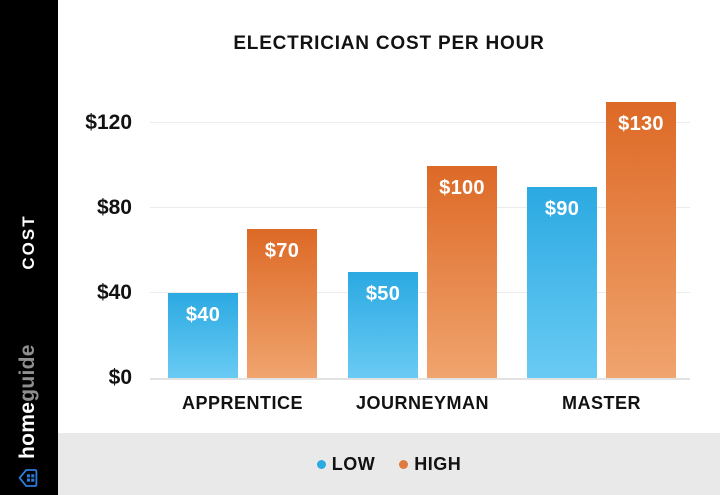  Describe the element at coordinates (108, 123) in the screenshot. I see `y-tick-label: $120` at that location.